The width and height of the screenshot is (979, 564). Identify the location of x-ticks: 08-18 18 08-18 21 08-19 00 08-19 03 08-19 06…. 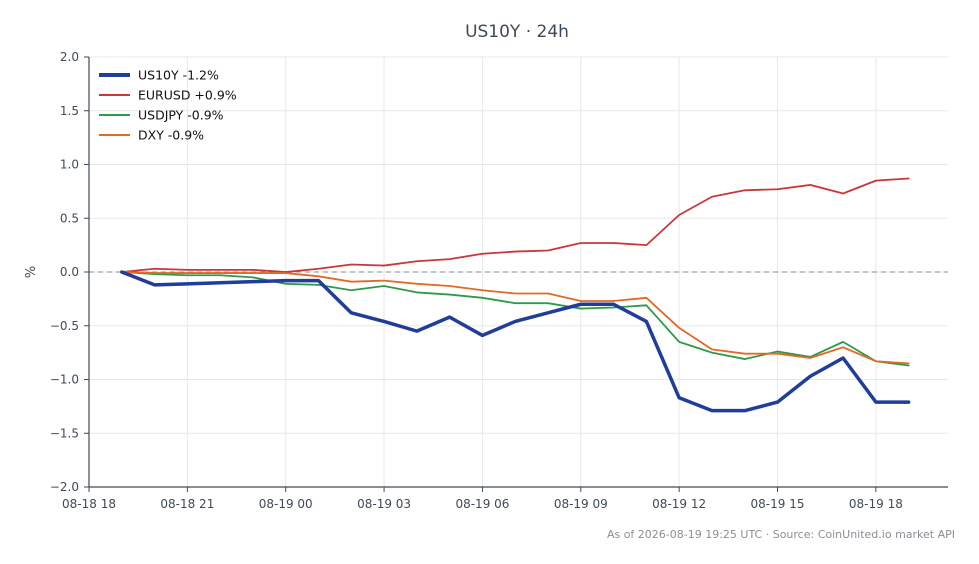
(482, 499).